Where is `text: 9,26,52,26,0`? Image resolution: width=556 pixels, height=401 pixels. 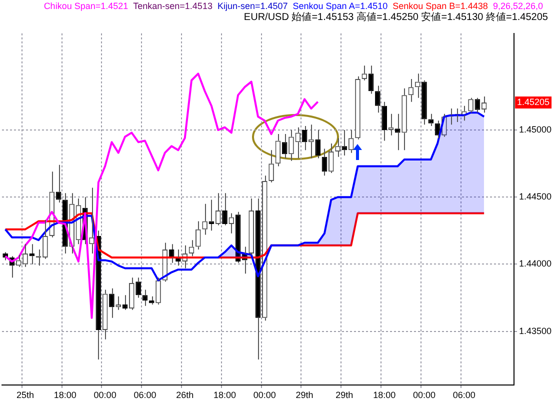
text: 9,26,52,26,0 is located at coordinates (517, 6).